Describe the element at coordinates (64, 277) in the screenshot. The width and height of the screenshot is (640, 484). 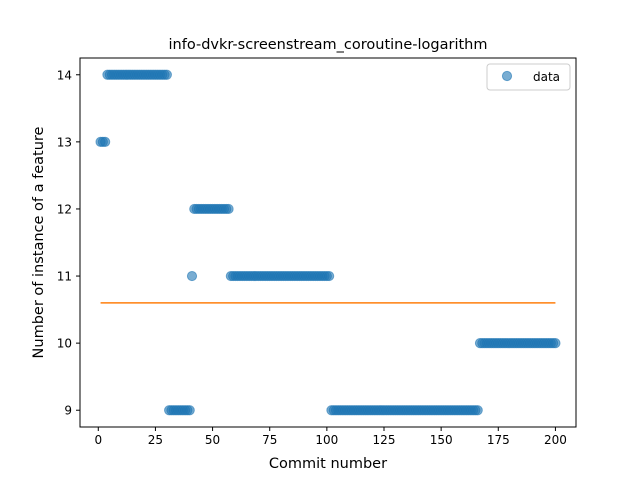
I see `y-tick-label: 11` at that location.